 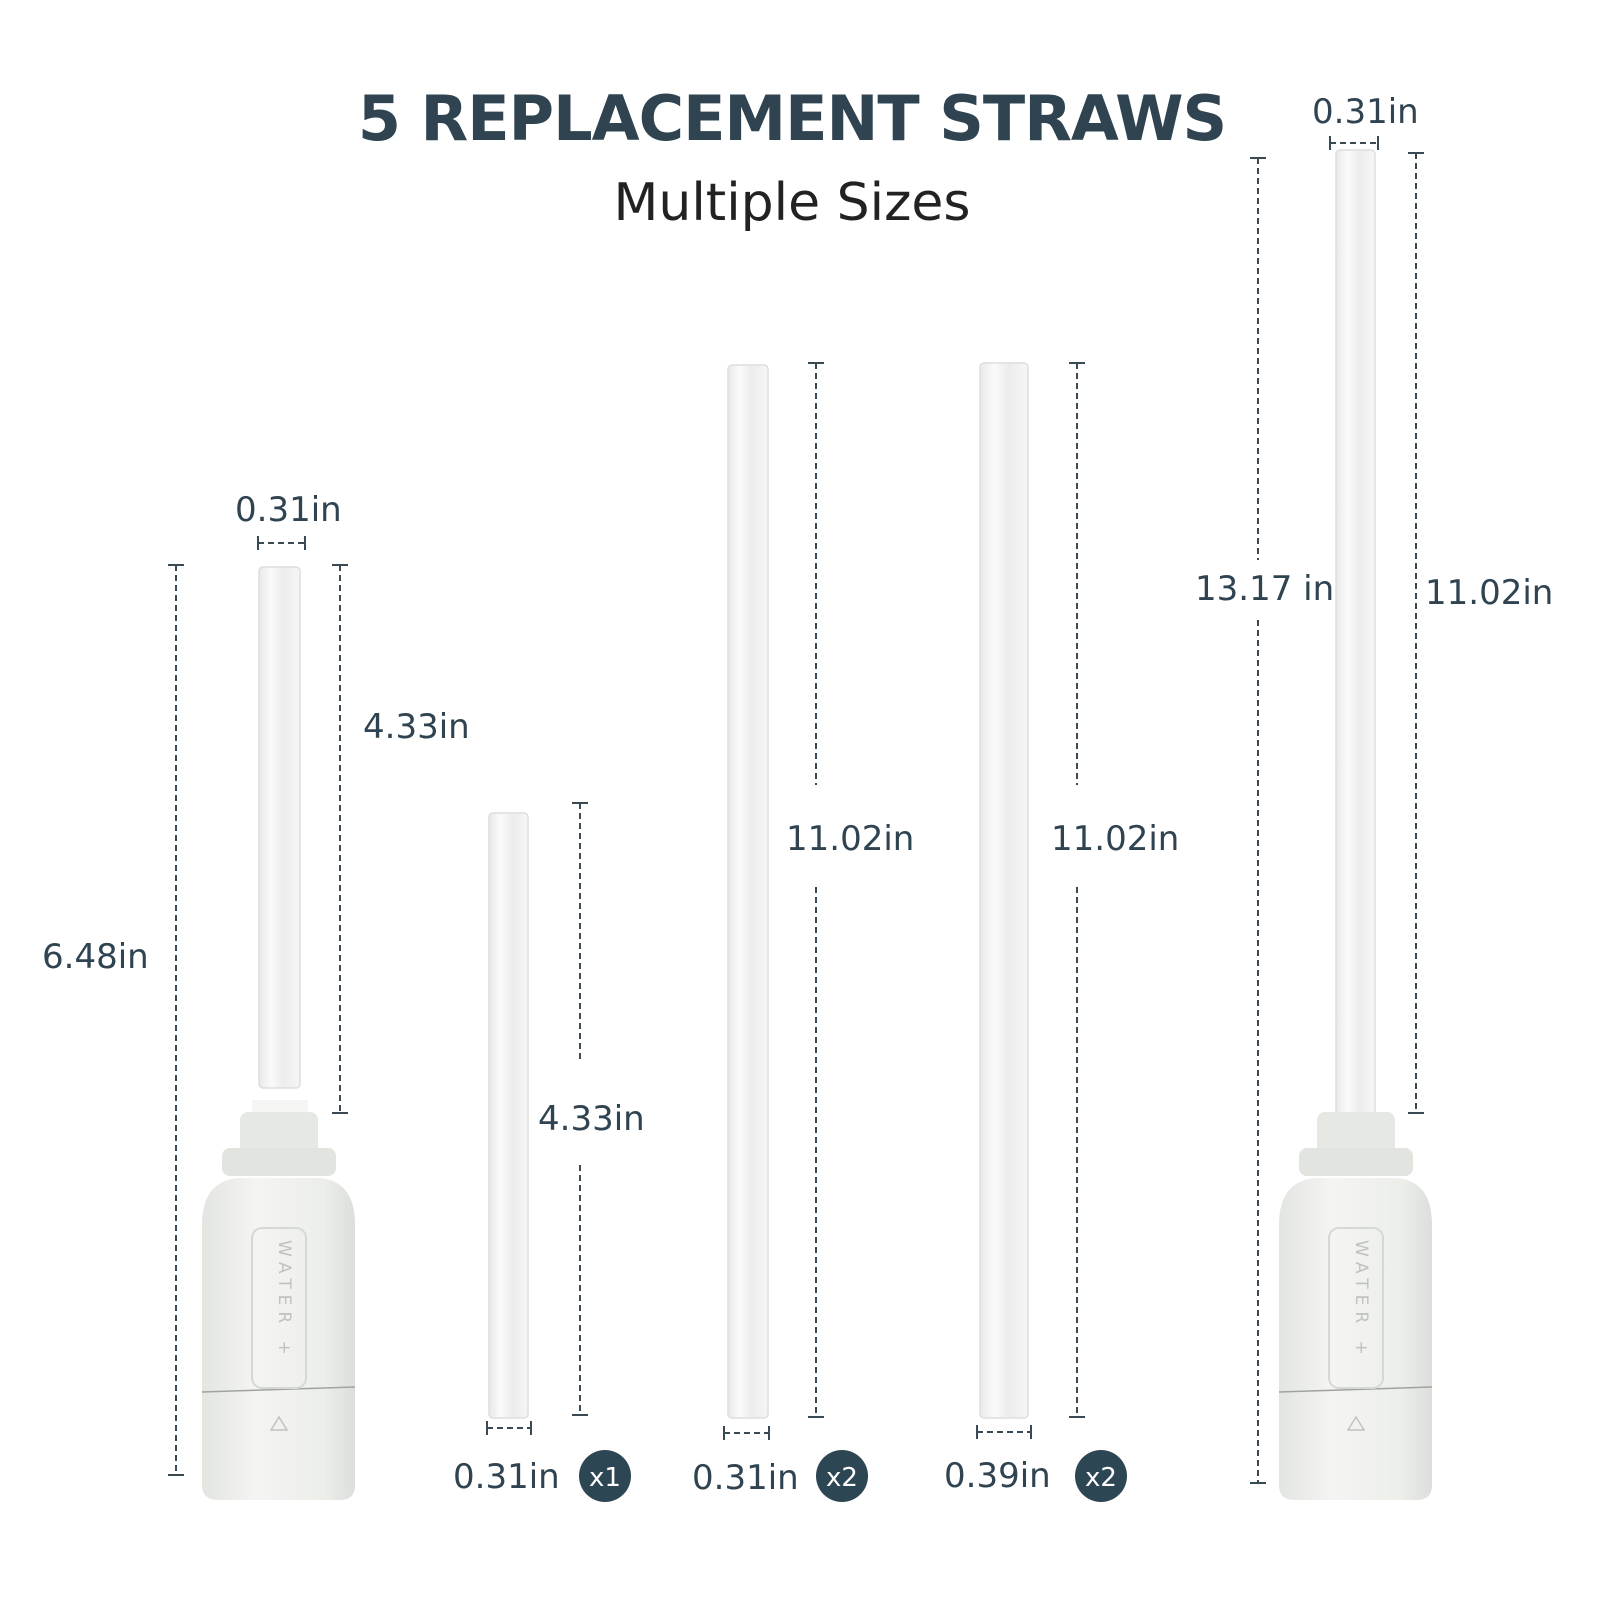 What do you see at coordinates (850, 839) in the screenshot?
I see `straw-2-length: 11.02in` at bounding box center [850, 839].